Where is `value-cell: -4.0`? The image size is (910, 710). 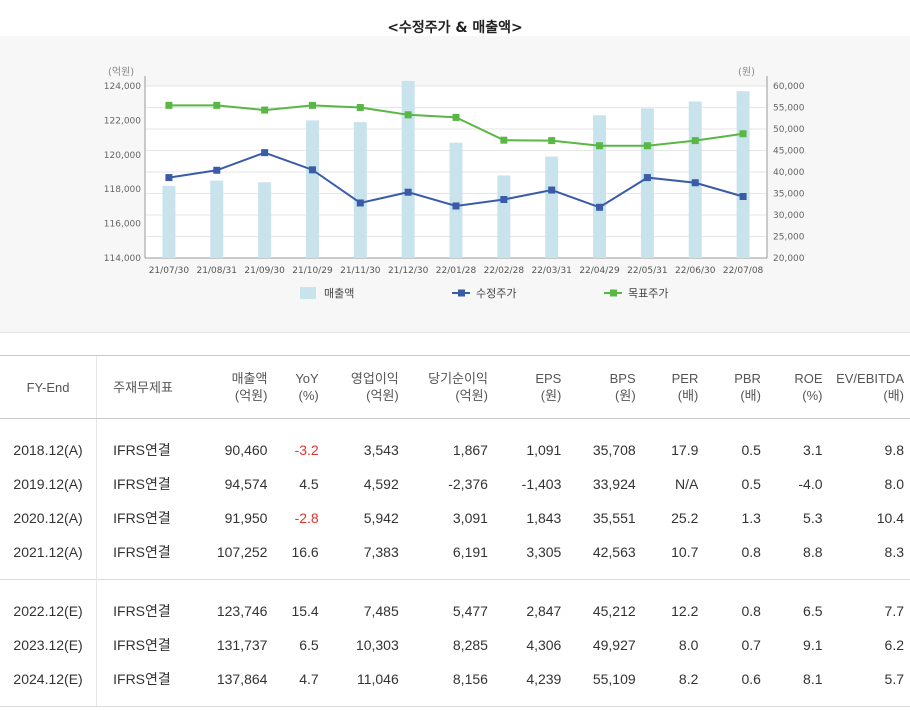
value-cell: -4.0 is located at coordinates (810, 484).